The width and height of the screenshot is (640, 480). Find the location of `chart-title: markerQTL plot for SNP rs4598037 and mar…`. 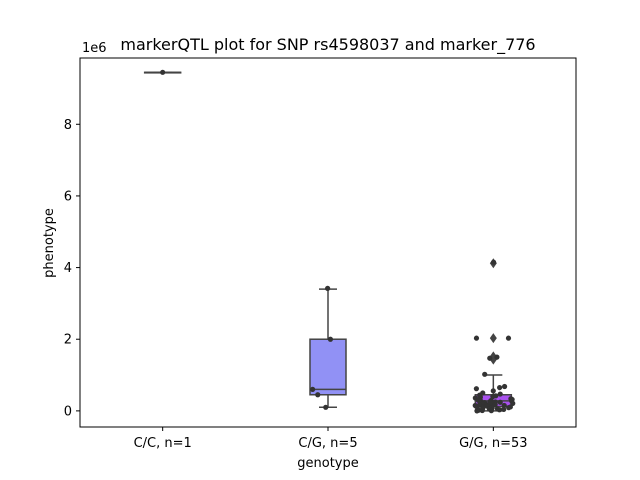

chart-title: markerQTL plot for SNP rs4598037 and mar… is located at coordinates (327, 45).